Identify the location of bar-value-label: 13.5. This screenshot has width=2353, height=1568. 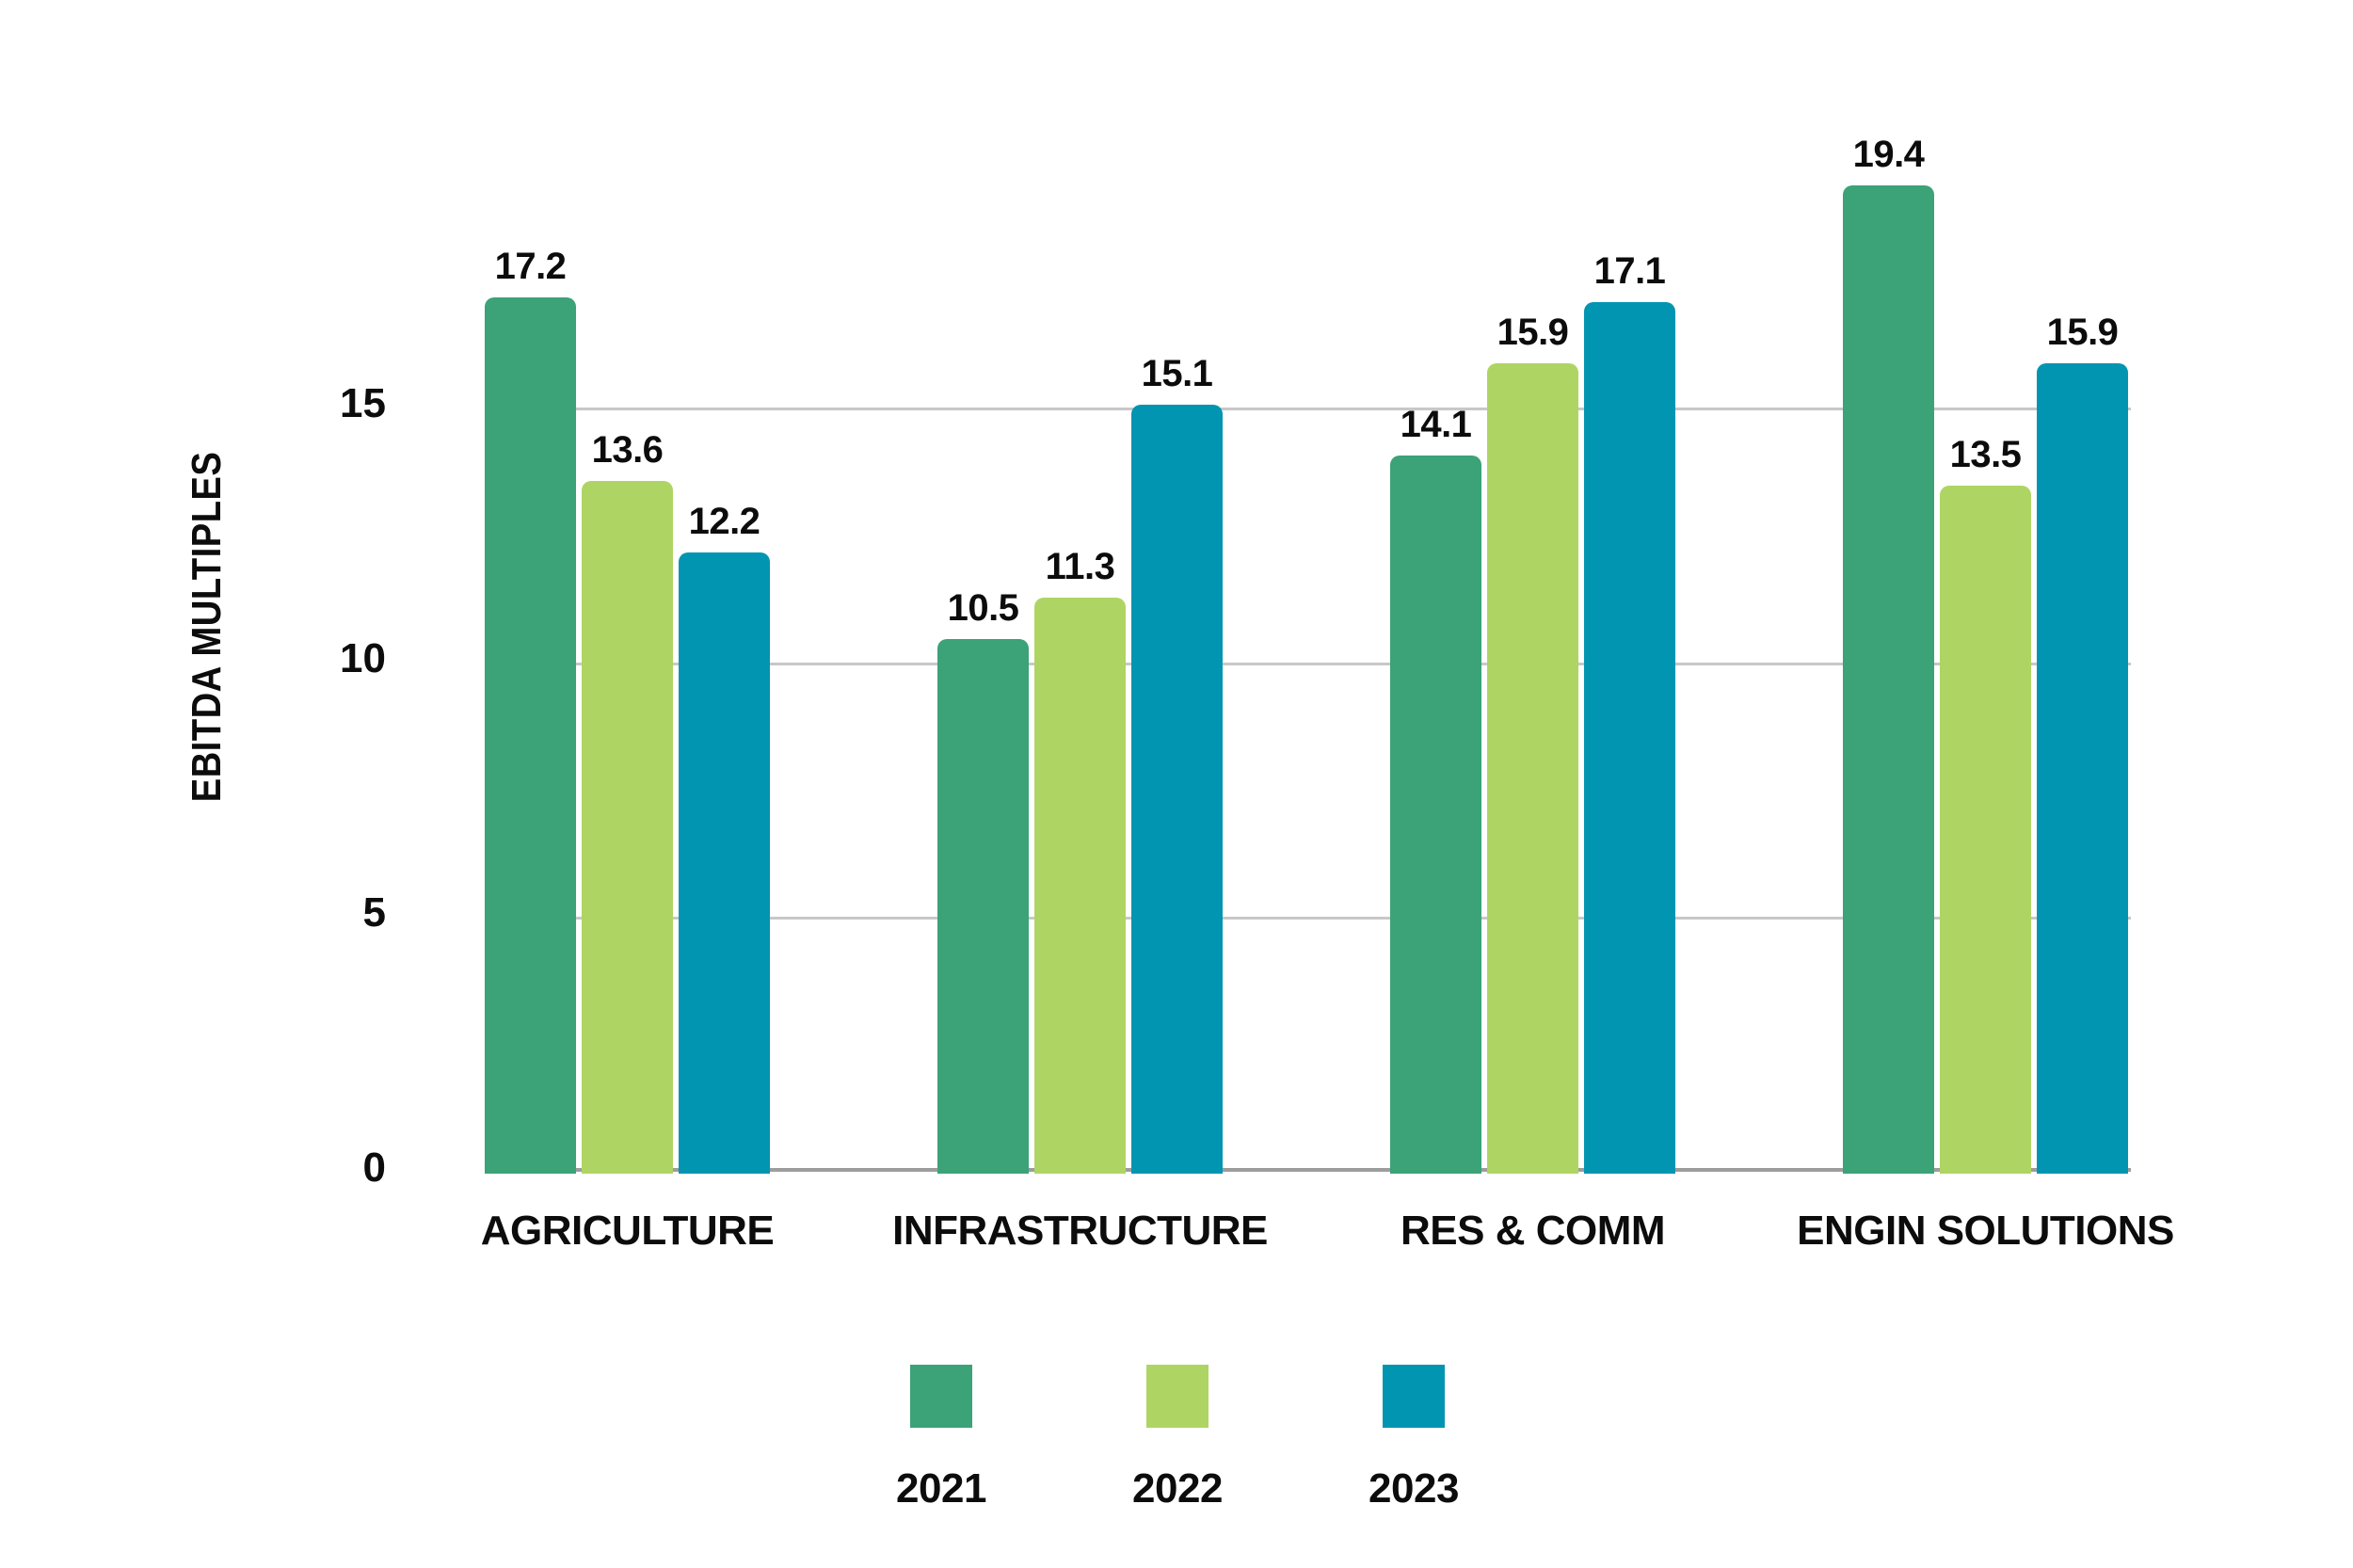
(1986, 454).